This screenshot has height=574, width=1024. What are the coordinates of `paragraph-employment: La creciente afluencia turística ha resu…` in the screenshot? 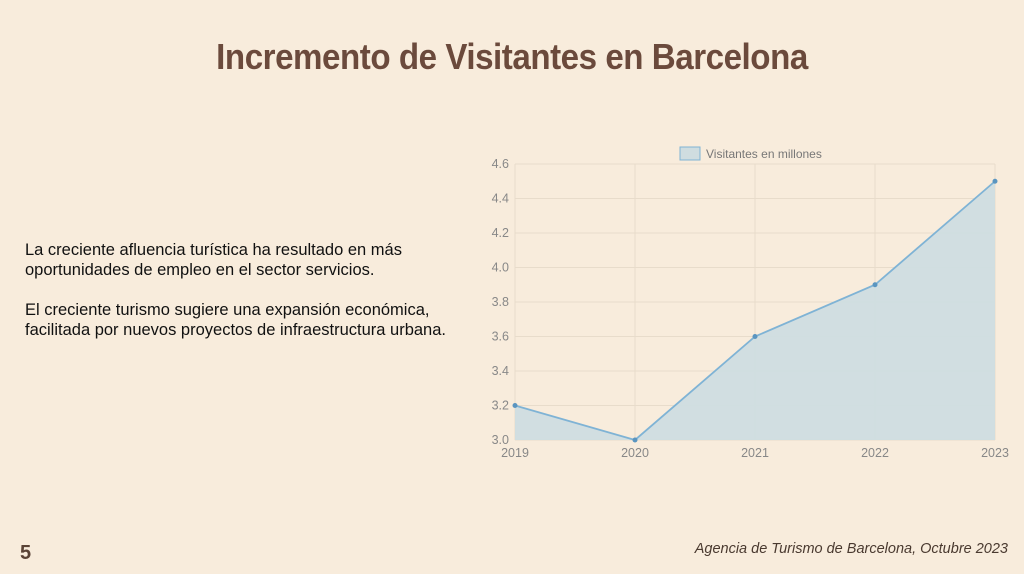 It's located at (213, 260).